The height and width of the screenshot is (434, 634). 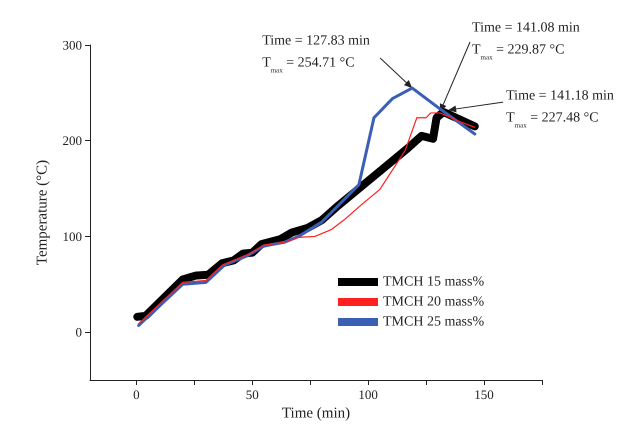 What do you see at coordinates (136, 394) in the screenshot?
I see `x-tick-label: 0` at bounding box center [136, 394].